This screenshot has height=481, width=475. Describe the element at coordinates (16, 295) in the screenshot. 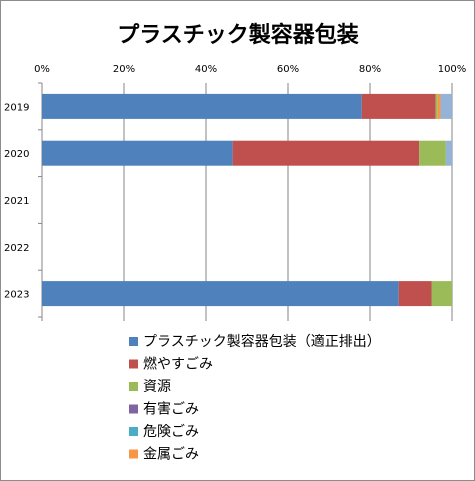

I see `category-label: 2023` at that location.